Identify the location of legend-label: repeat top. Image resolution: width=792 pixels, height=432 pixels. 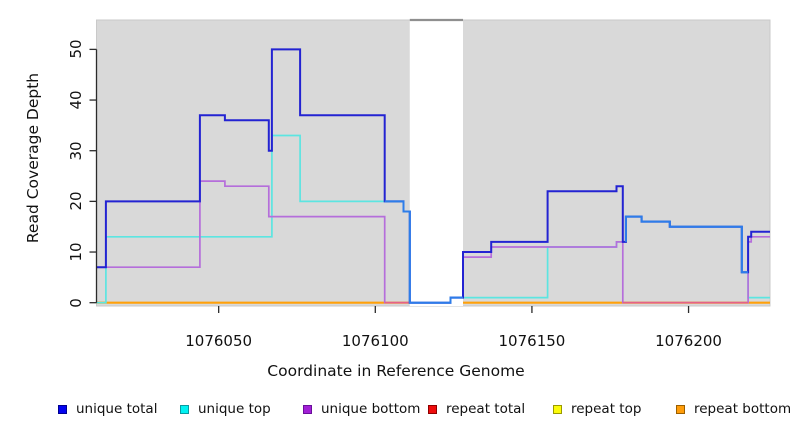
(606, 409).